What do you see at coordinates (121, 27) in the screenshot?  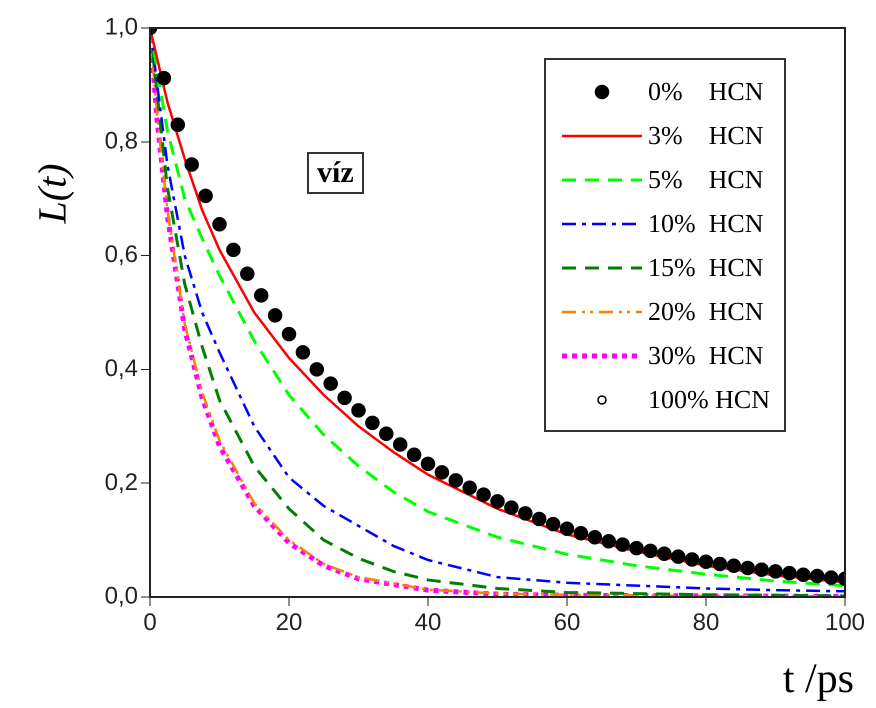 I see `y-tick-label: 1,0` at bounding box center [121, 27].